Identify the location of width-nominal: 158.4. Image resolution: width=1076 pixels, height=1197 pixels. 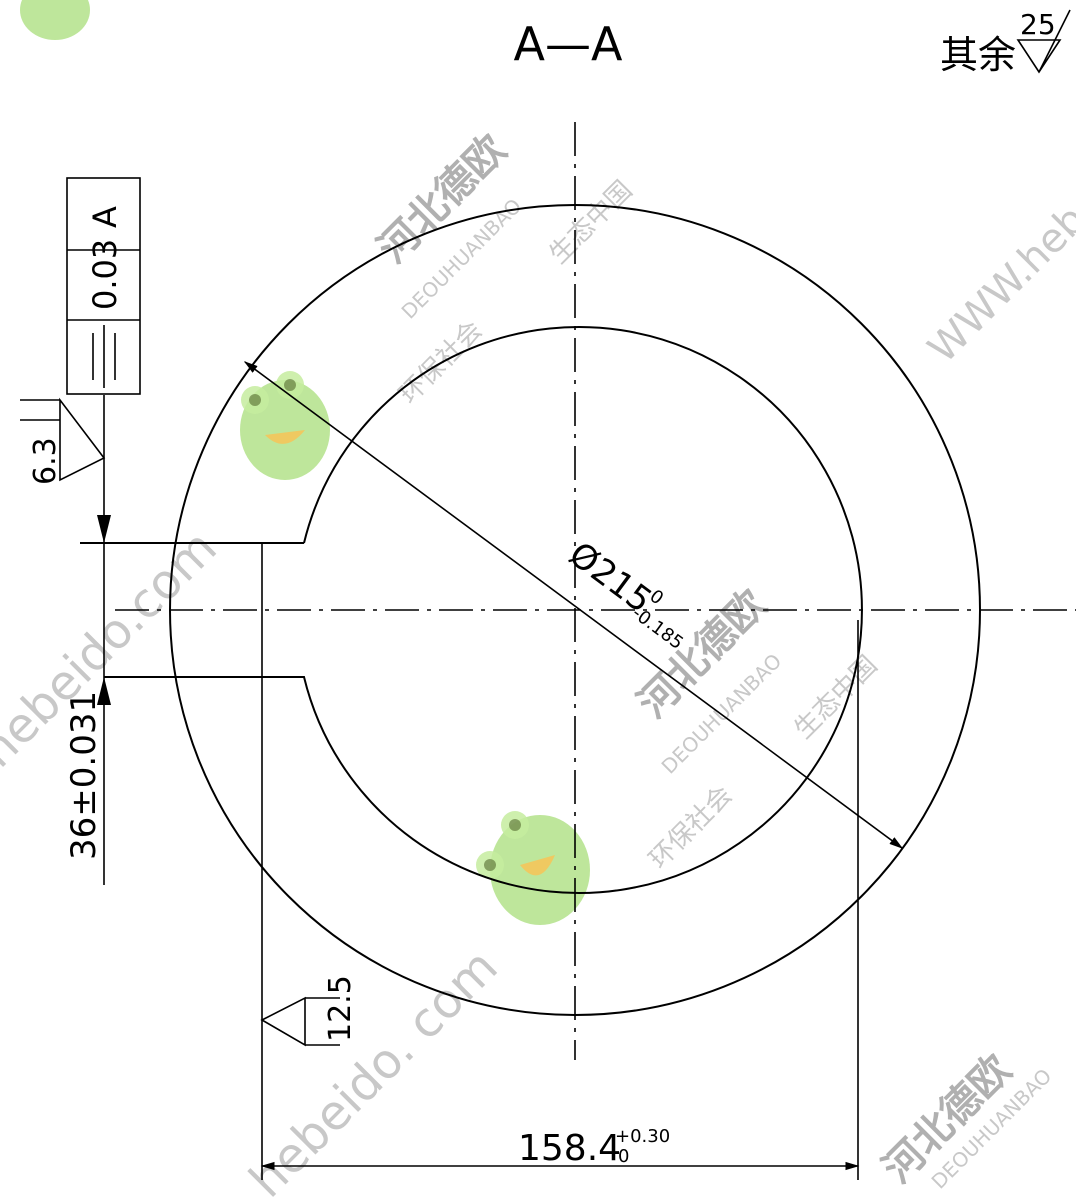
(569, 1148).